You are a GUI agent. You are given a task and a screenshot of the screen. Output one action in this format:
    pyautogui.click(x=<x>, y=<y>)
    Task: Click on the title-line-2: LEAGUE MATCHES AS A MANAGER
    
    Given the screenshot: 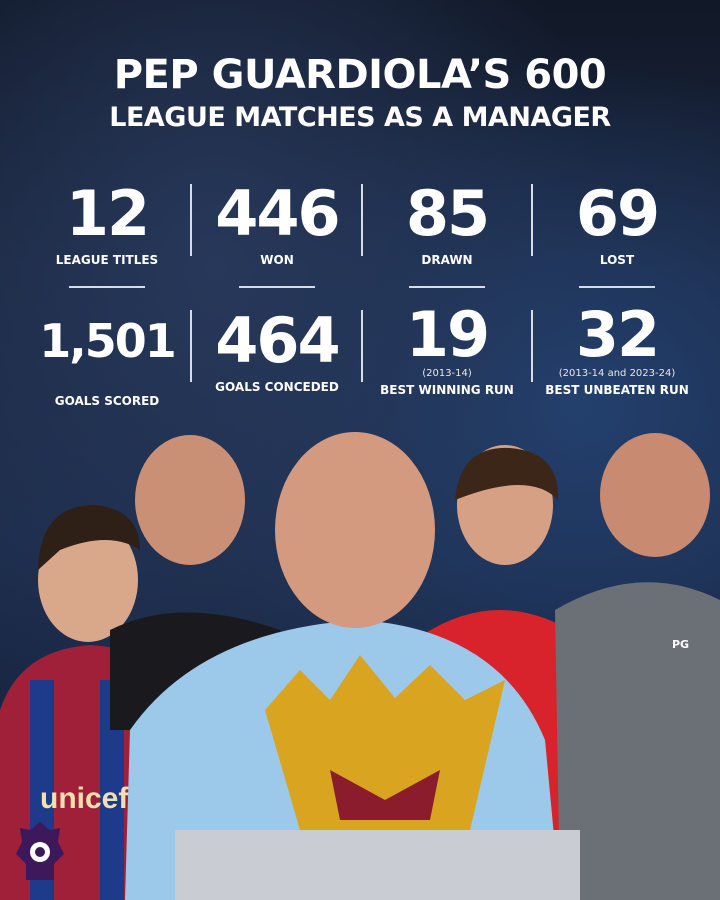 What is the action you would take?
    pyautogui.click(x=360, y=117)
    